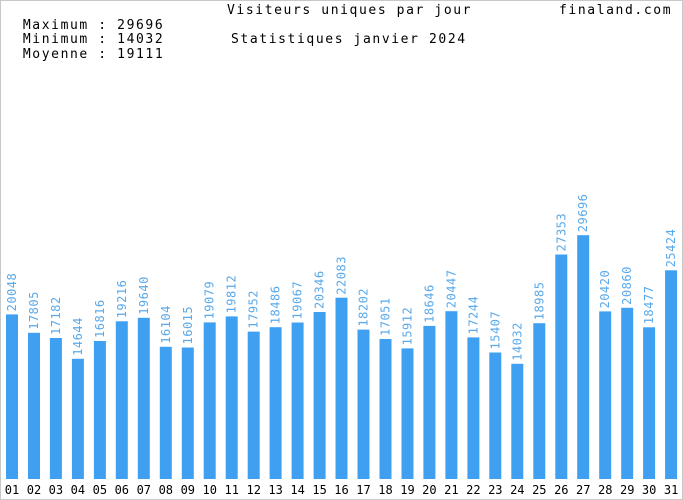 This screenshot has height=500, width=683. I want to click on stat-average: Moyenne : 19111, so click(93, 54).